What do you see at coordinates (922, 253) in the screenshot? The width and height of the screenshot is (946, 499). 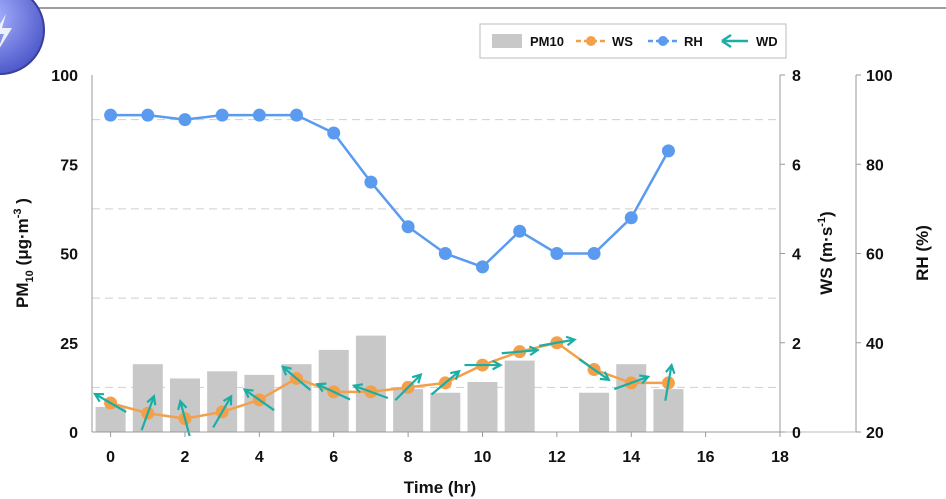 I see `rh-axis-label: RH (%)` at bounding box center [922, 253].